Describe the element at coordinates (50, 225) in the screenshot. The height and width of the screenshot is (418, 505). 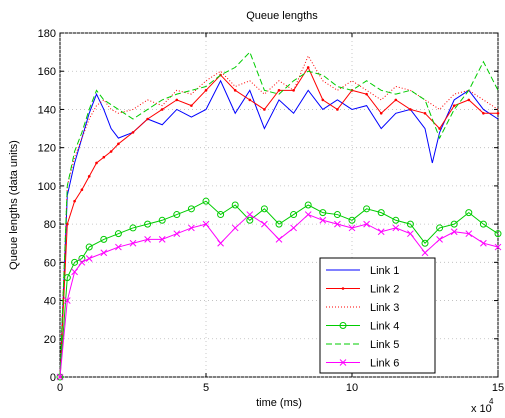
I see `y-tick-label: 80` at that location.